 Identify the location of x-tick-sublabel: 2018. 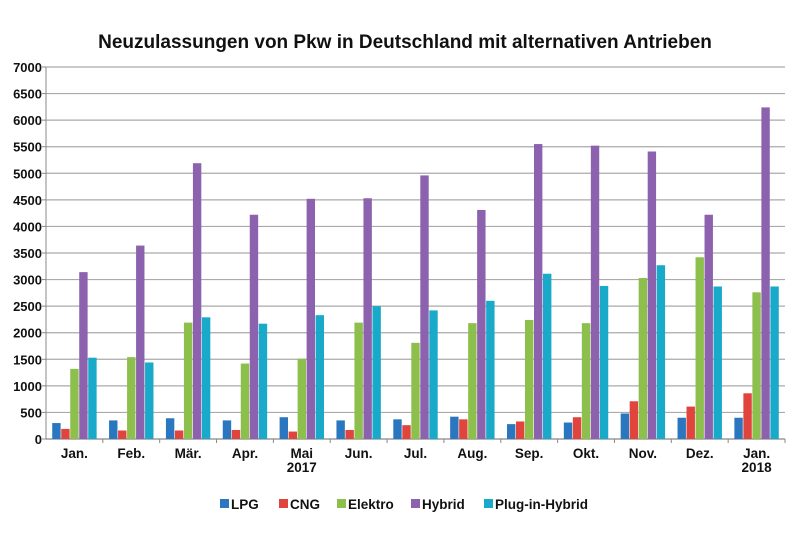
(757, 467).